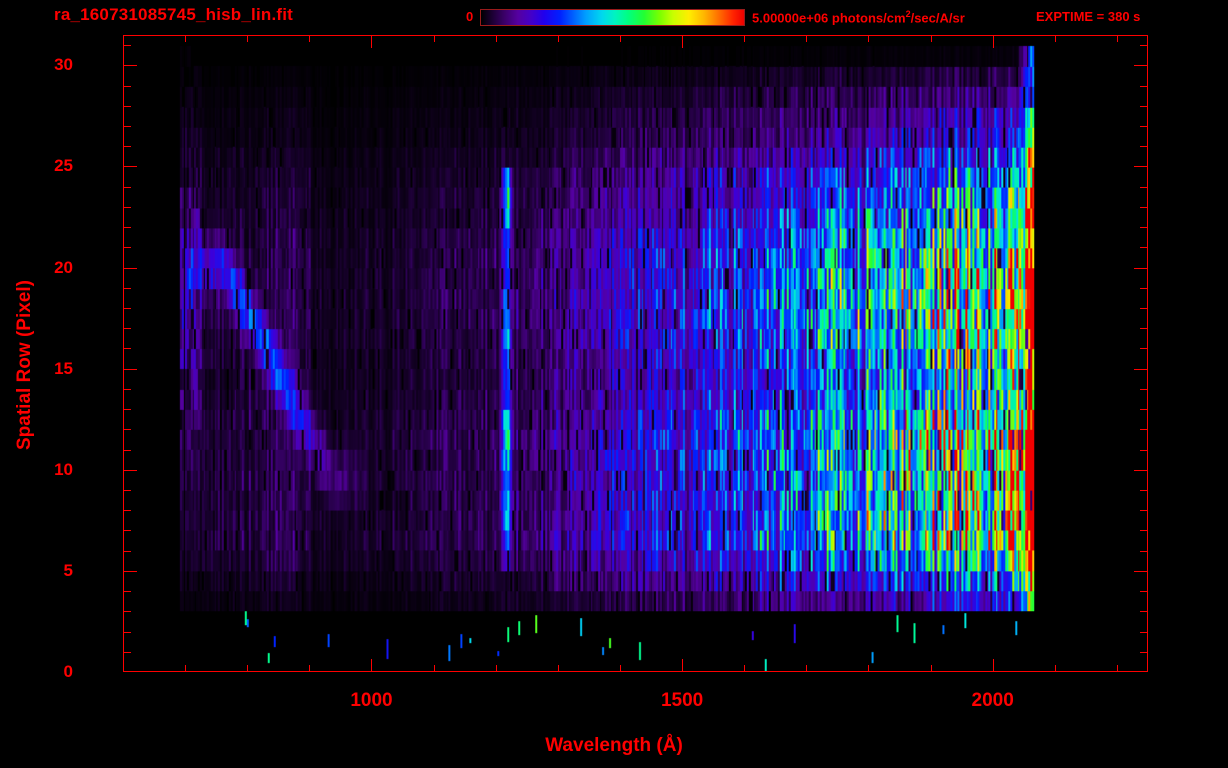  I want to click on x-axis-title: Wavelength (Å), so click(614, 745).